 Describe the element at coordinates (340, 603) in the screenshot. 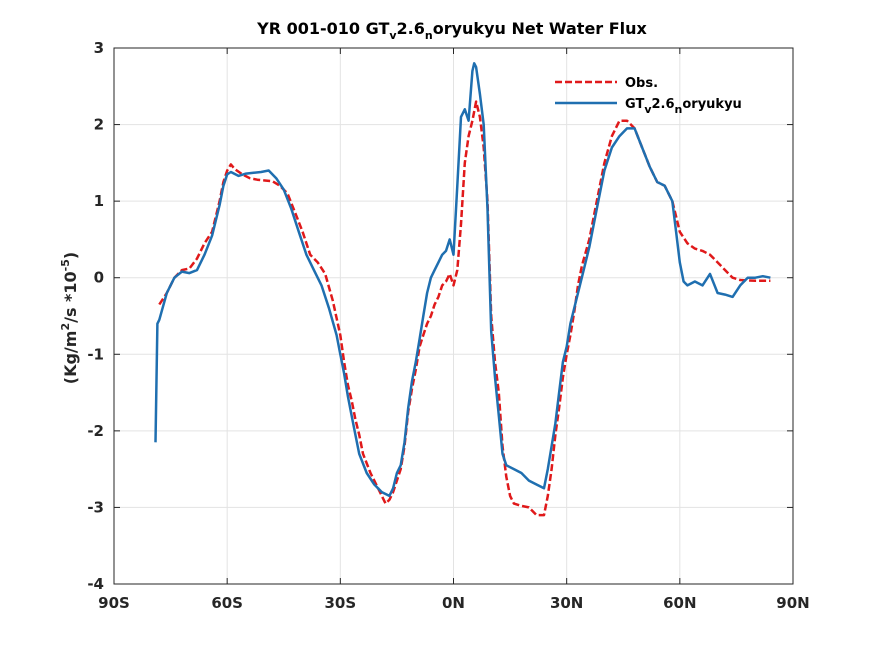

I see `x-tick-label: 30S` at that location.